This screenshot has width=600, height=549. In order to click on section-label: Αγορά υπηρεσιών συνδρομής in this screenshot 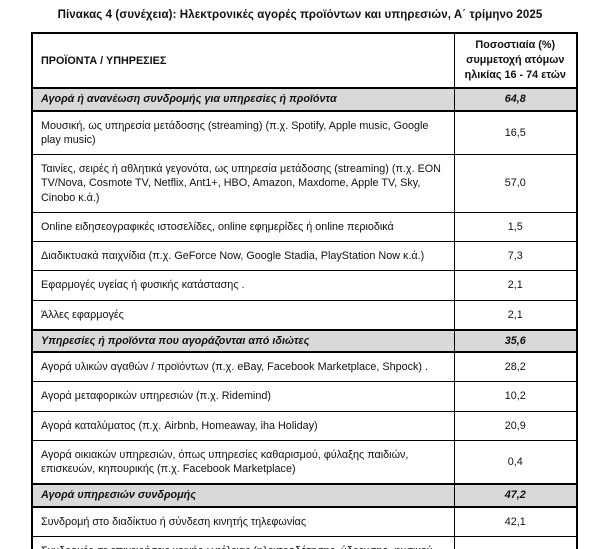, I will do `click(243, 495)`.